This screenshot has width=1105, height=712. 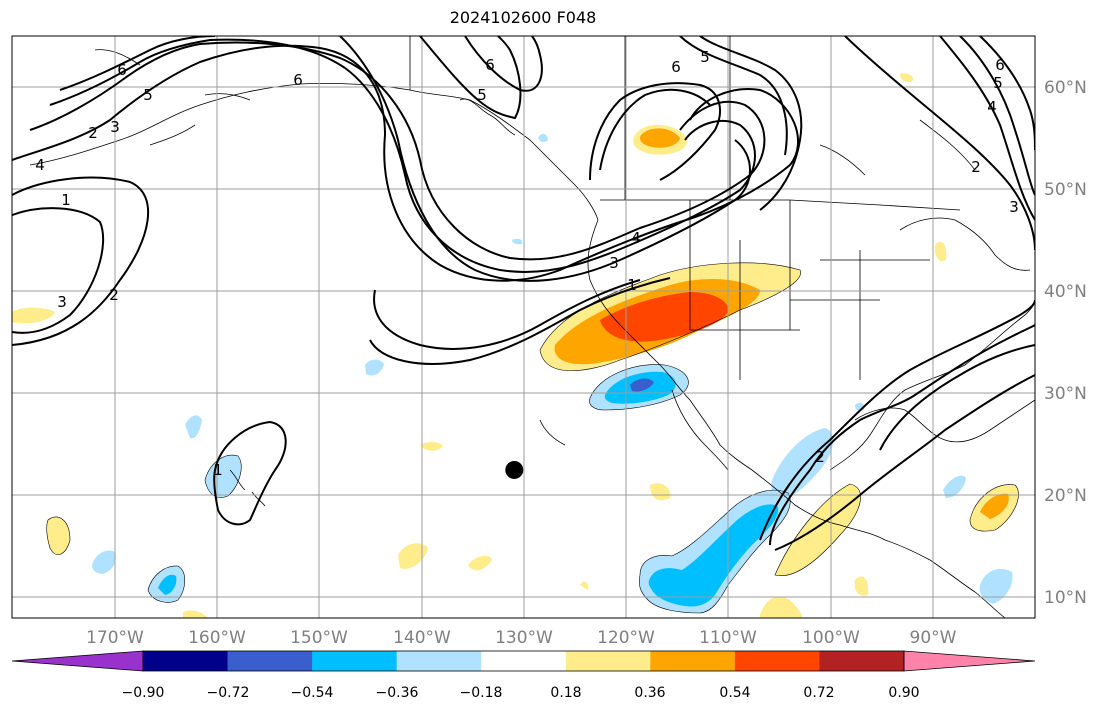 What do you see at coordinates (1065, 343) in the screenshot?
I see `latitude-tick-labels: 60°N 50°N 40°N 30°N 20°N 10°N` at bounding box center [1065, 343].